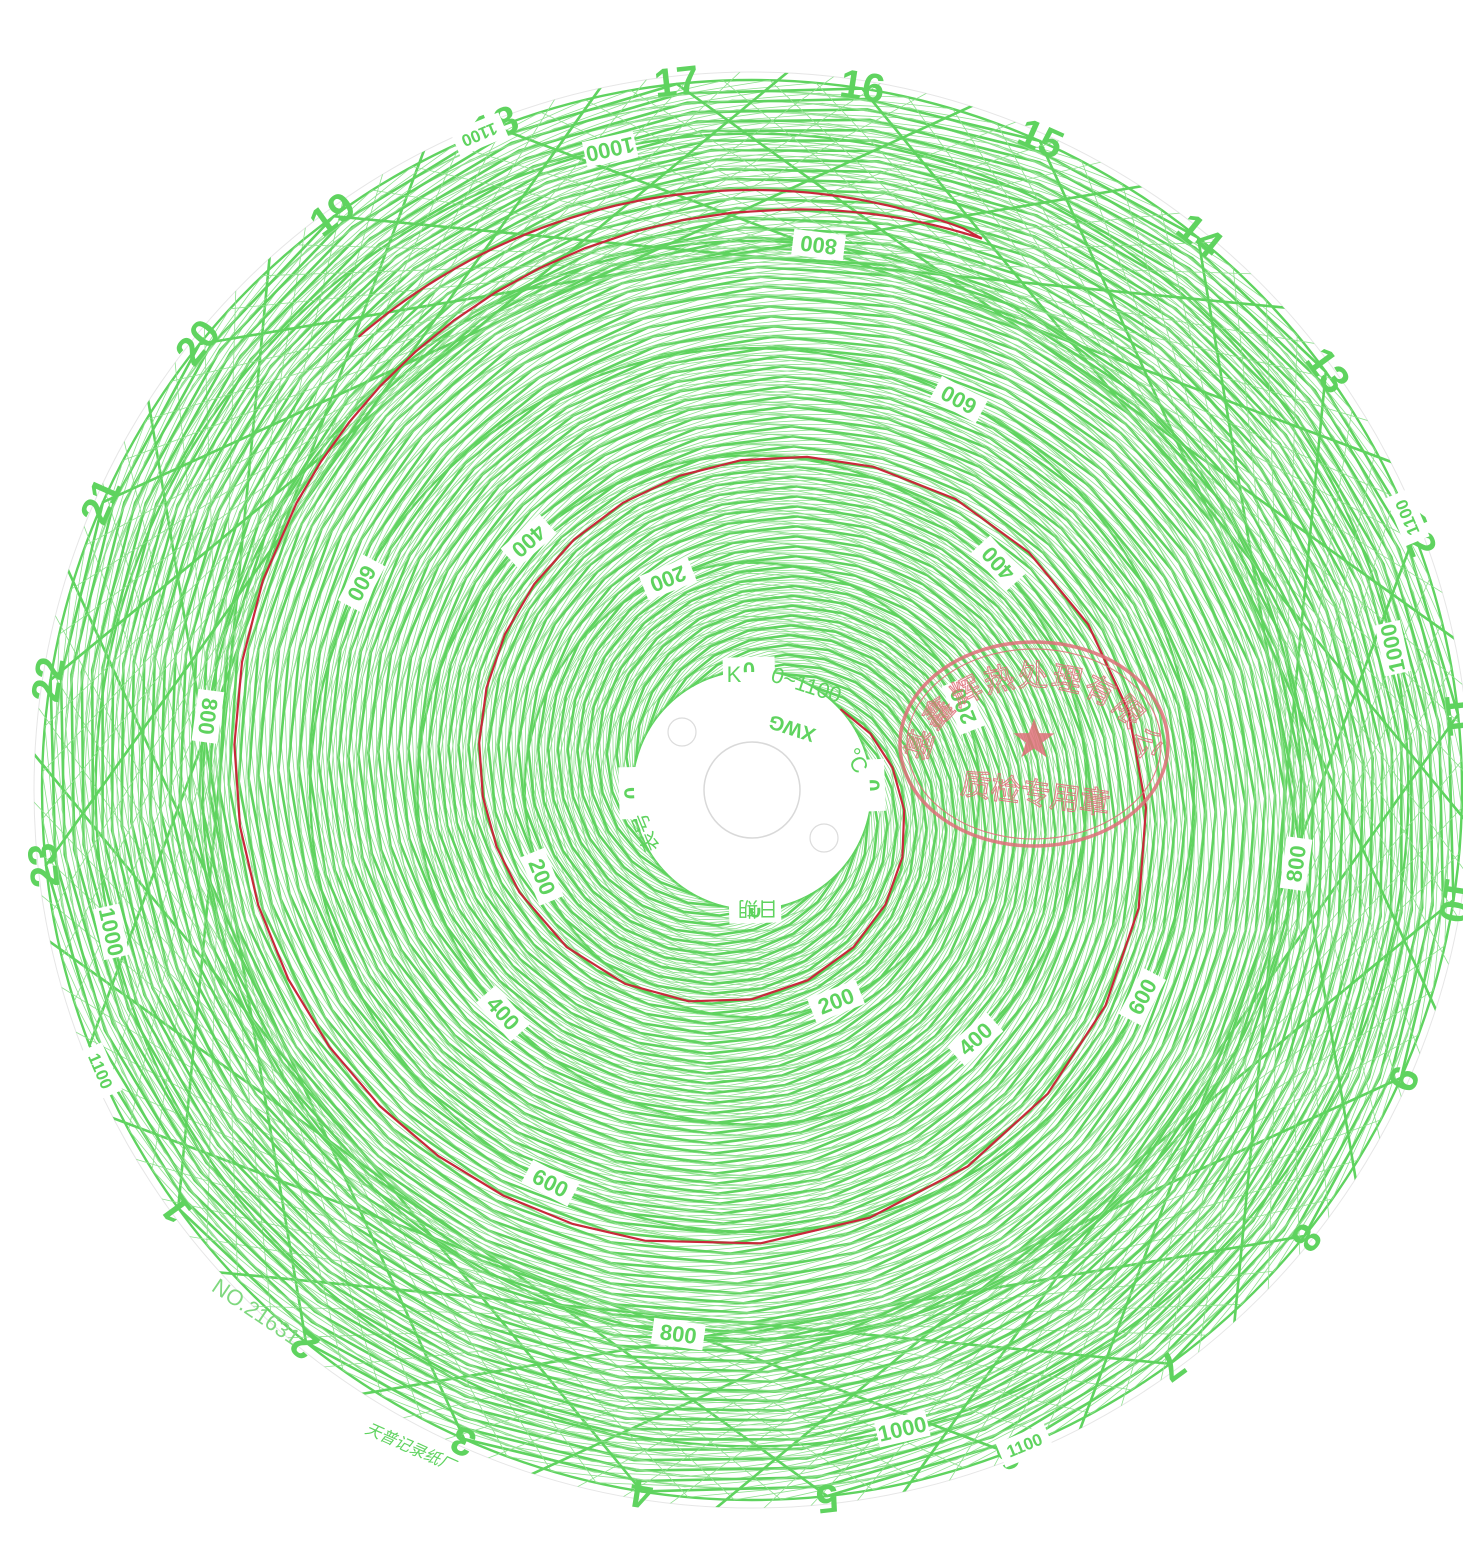 The height and width of the screenshot is (1561, 1463). What do you see at coordinates (862, 86) in the screenshot?
I see `hour-label: 16` at bounding box center [862, 86].